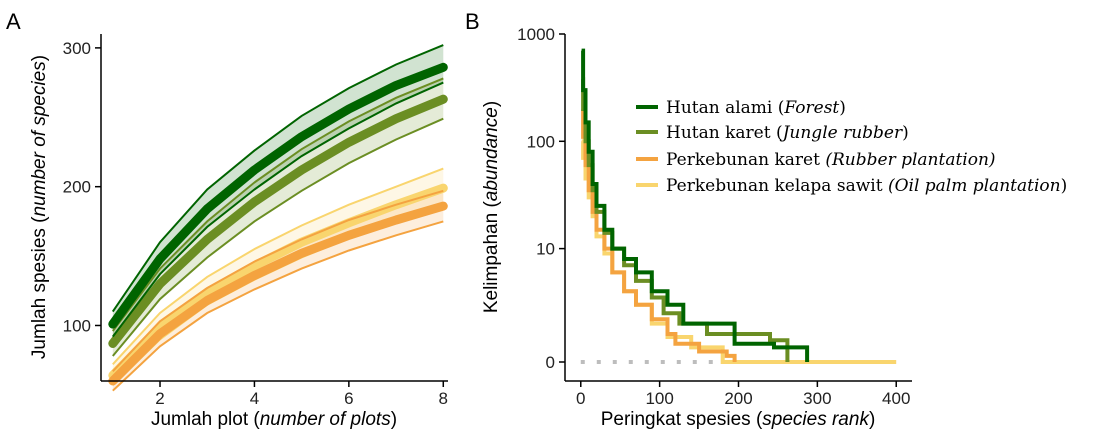  What do you see at coordinates (274, 419) in the screenshot?
I see `panel-a-x-axis-title: Jumlah plot (number of plots)` at bounding box center [274, 419].